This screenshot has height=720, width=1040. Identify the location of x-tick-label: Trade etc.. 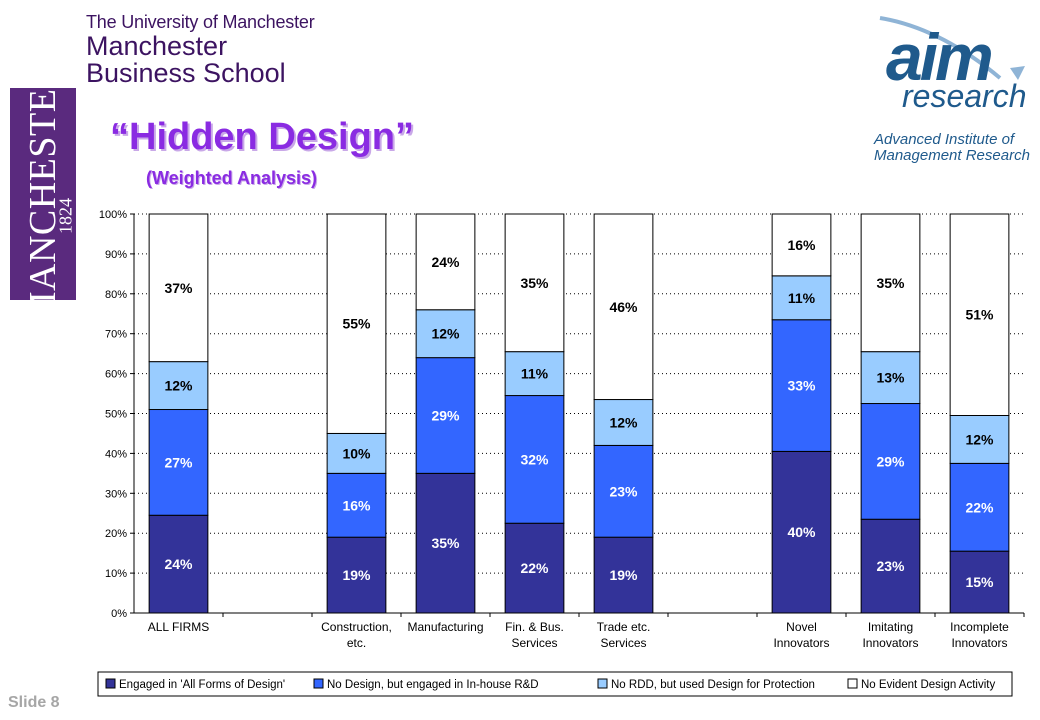
(624, 627).